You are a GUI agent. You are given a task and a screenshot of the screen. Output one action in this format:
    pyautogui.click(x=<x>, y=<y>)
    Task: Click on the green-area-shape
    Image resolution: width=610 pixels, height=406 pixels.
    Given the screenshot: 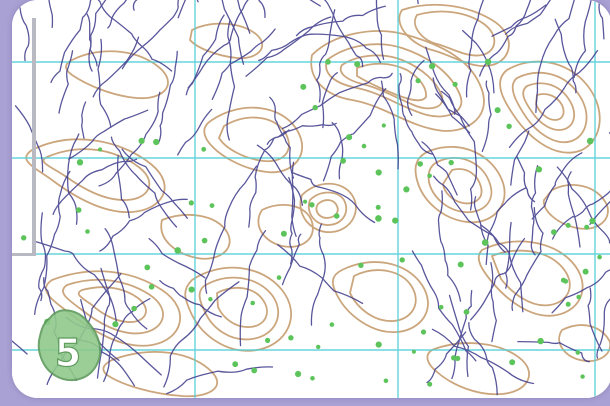 What is the action you would take?
    pyautogui.click(x=69, y=345)
    